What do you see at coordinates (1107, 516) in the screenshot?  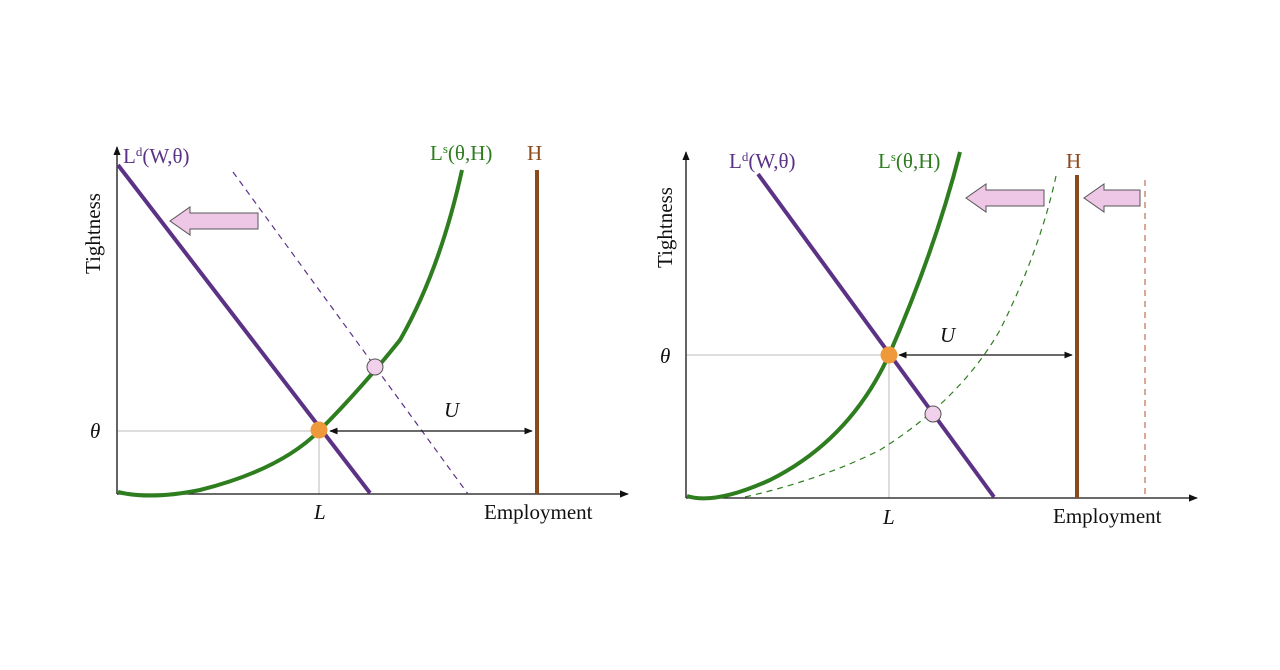 I see `right-x-axis-label: Employment` at bounding box center [1107, 516].